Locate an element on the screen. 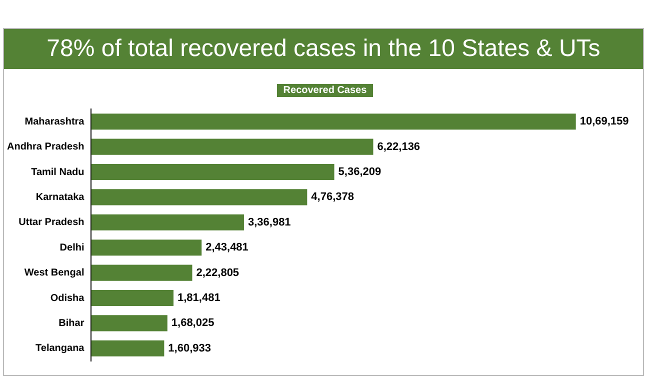 The height and width of the screenshot is (379, 650). data-label: 2,22,805 is located at coordinates (218, 272).